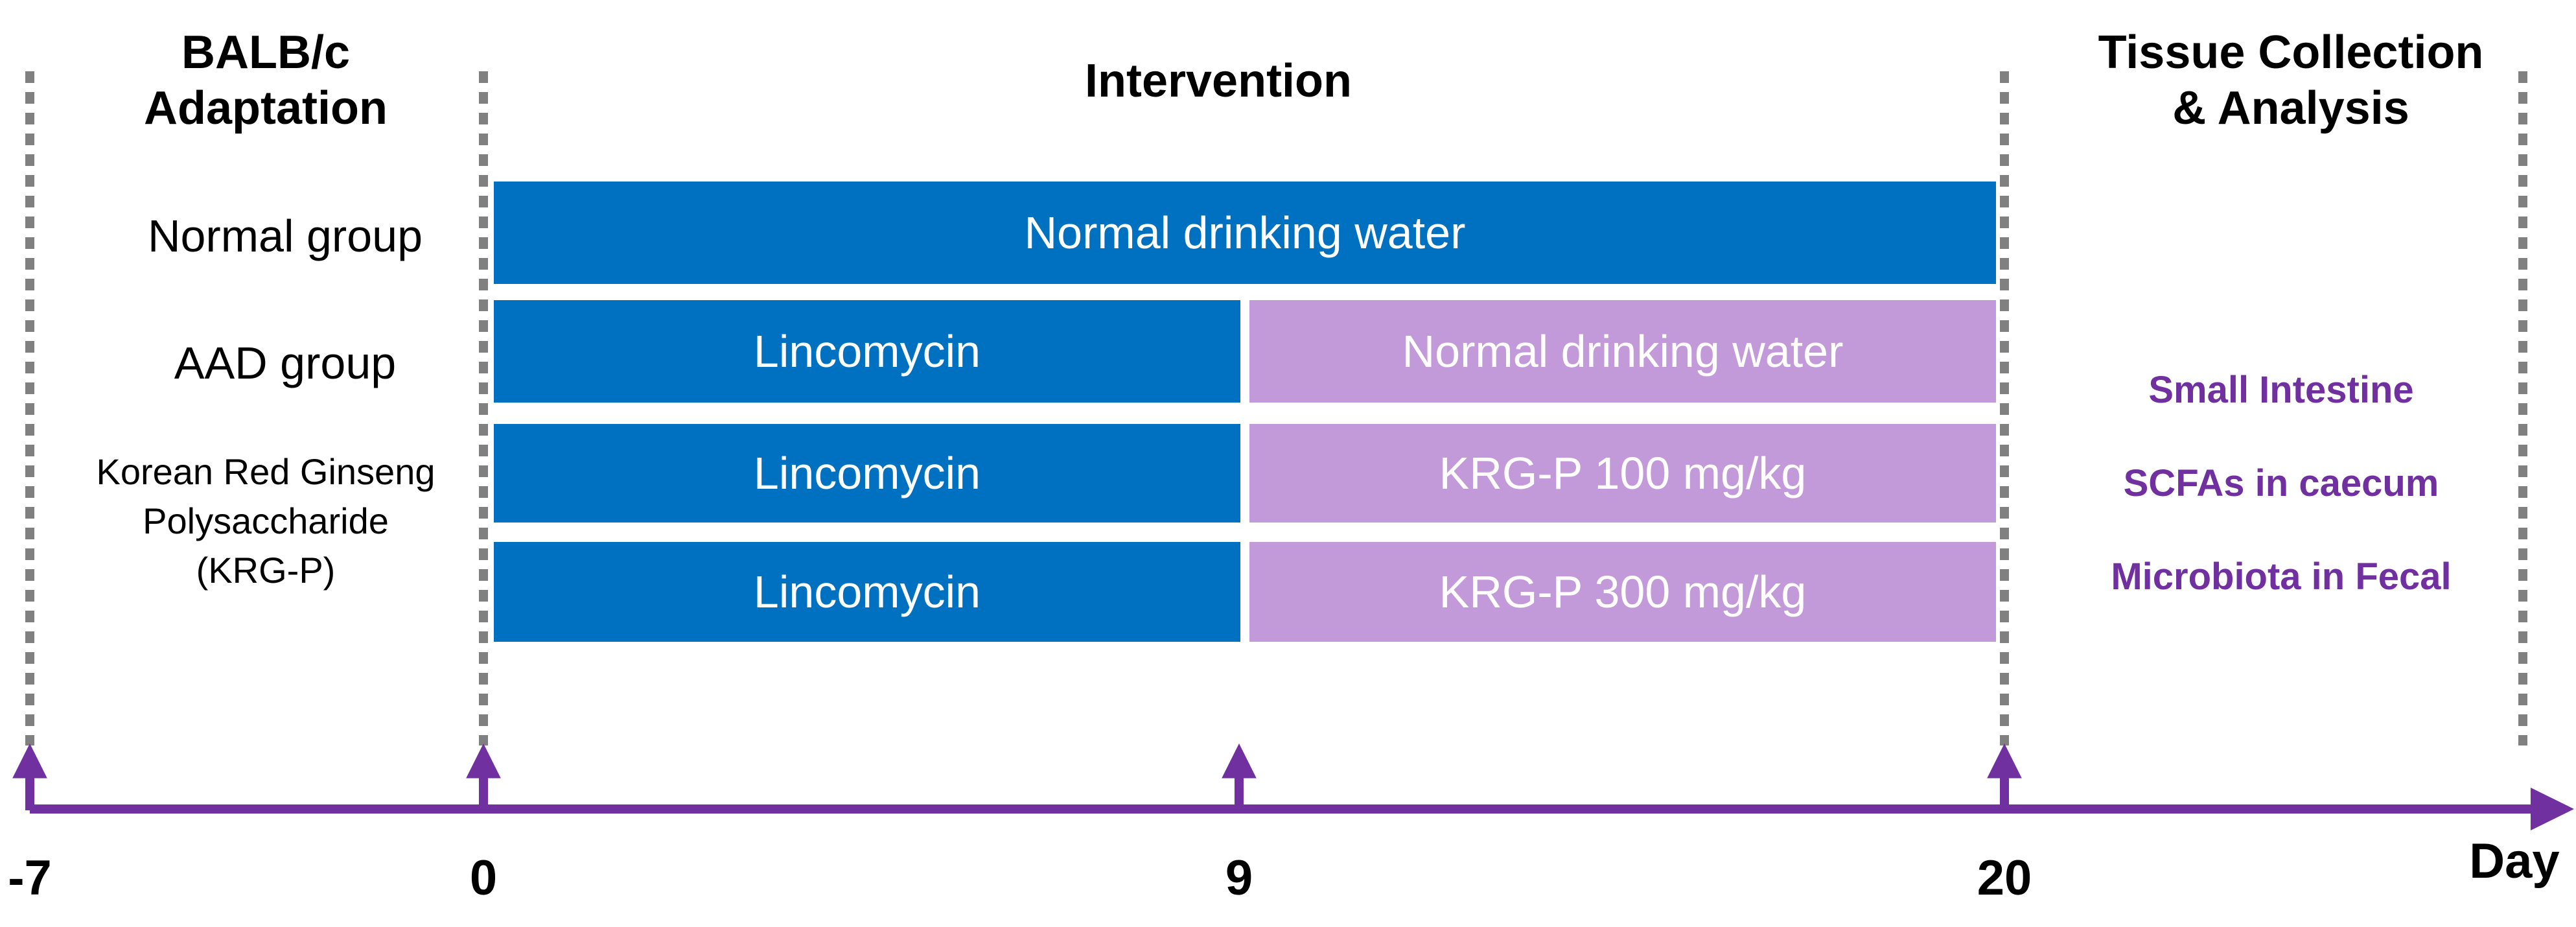 The height and width of the screenshot is (927, 2576). Describe the element at coordinates (265, 52) in the screenshot. I see `phase-adaptation-line1: BALB/c` at that location.